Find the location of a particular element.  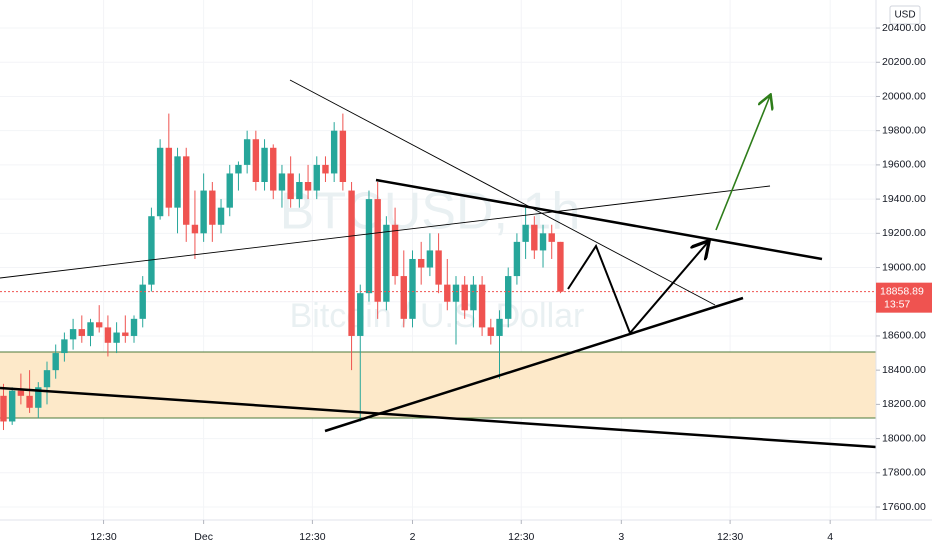

x-tick-label: 4 is located at coordinates (830, 537).